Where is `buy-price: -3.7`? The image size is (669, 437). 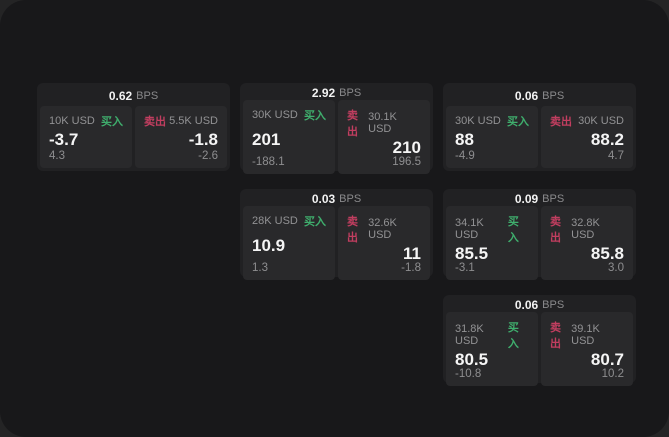 buy-price: -3.7 is located at coordinates (64, 139).